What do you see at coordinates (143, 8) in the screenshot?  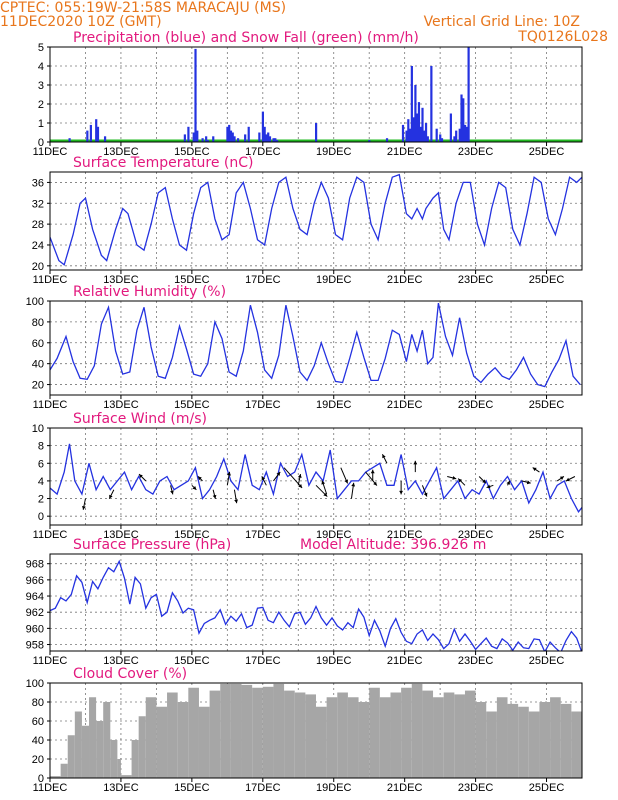 I see `header-location: CPTEC: 055:19W-21:58S MARACAJU (MS)` at bounding box center [143, 8].